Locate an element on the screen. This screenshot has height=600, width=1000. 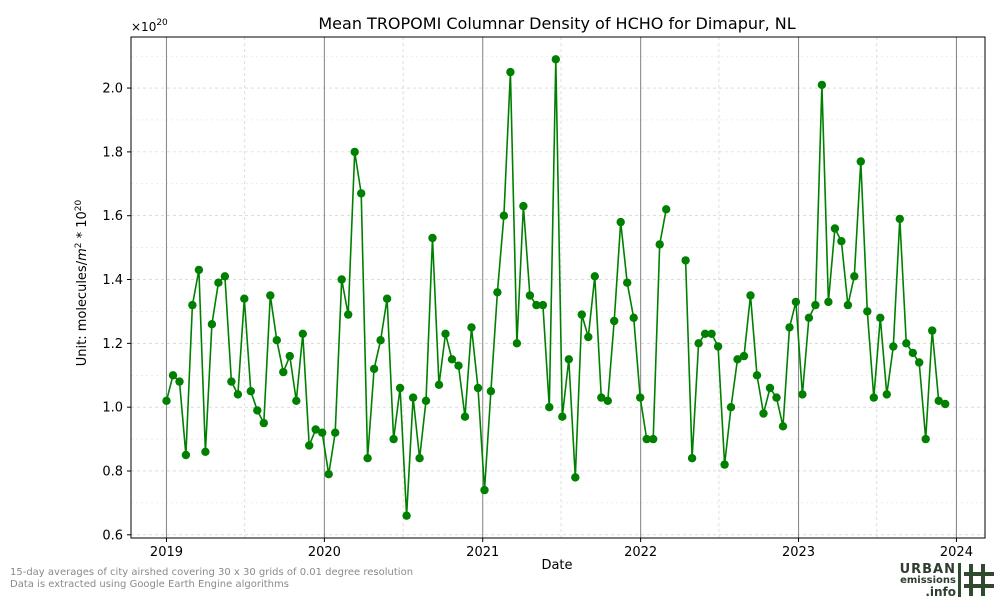
urban-emissions-logo: URBAN emissions .info is located at coordinates (948, 580).